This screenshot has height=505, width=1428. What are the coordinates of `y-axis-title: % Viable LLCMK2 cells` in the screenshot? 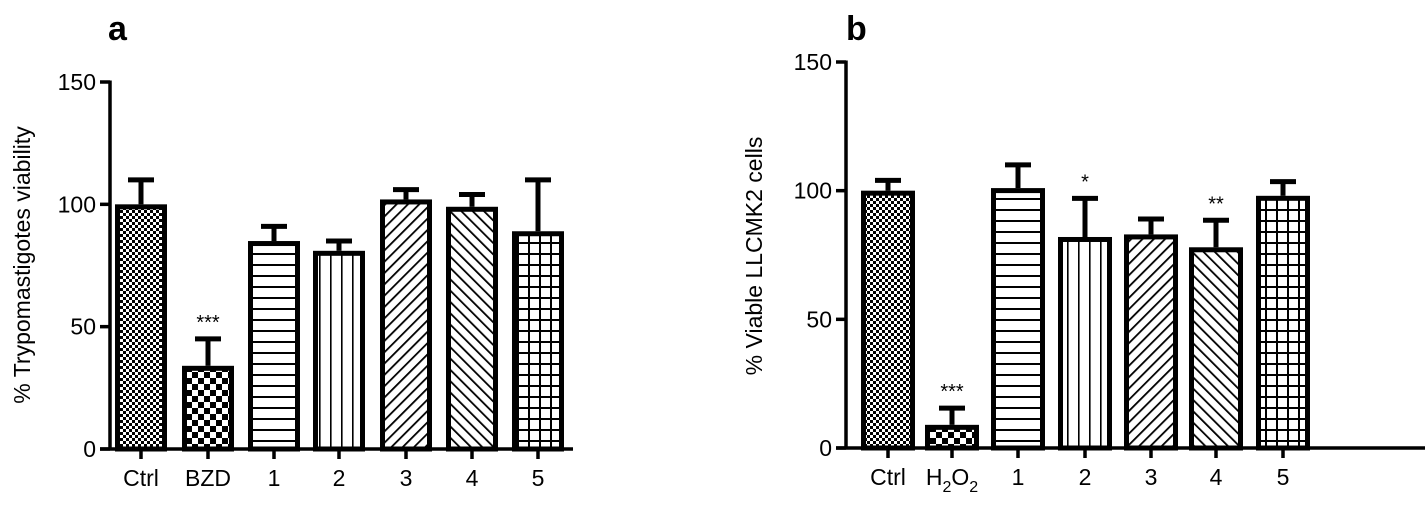 It's located at (754, 256).